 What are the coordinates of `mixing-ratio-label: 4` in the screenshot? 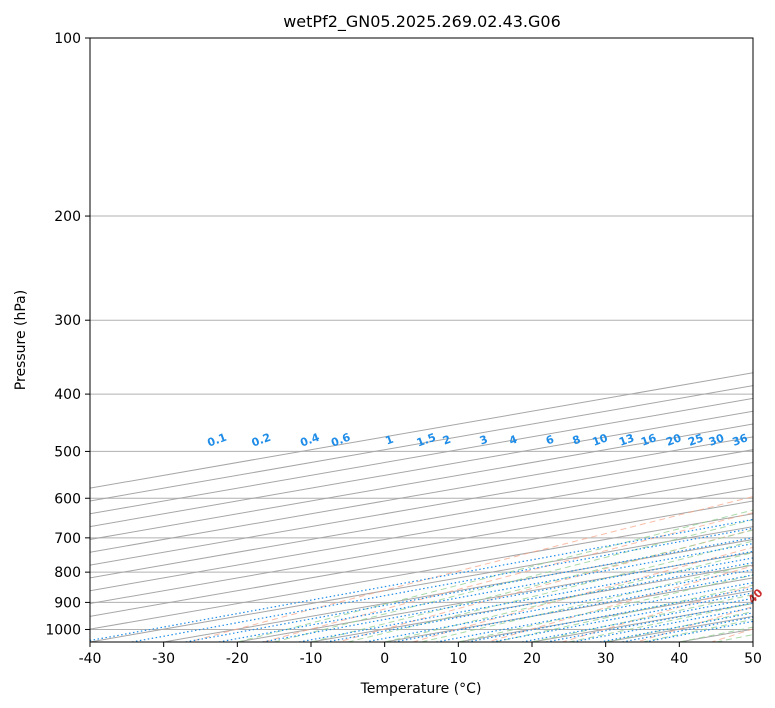 It's located at (513, 440).